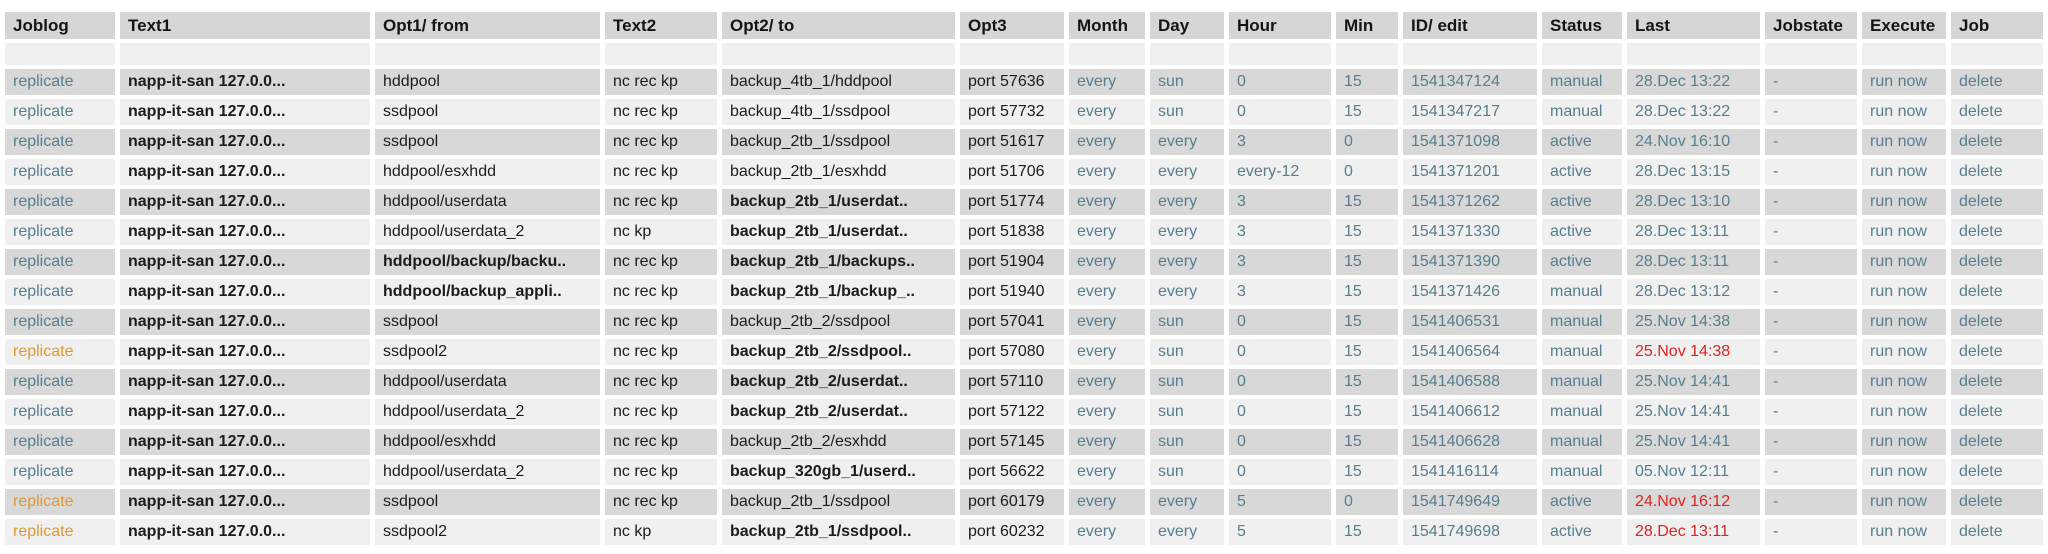  Describe the element at coordinates (1470, 382) in the screenshot. I see `cell-id: 1541406588` at that location.